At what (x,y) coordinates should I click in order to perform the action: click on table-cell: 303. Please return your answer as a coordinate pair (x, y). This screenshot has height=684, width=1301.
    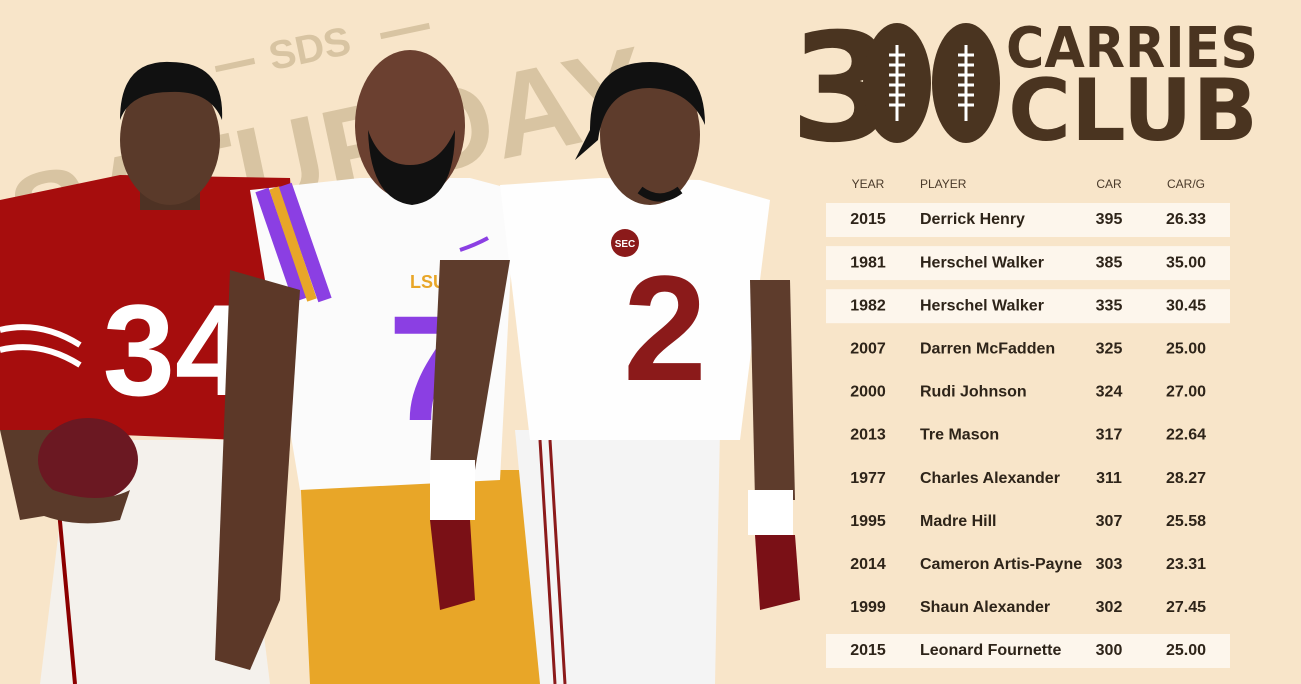
    Looking at the image, I should click on (1109, 564).